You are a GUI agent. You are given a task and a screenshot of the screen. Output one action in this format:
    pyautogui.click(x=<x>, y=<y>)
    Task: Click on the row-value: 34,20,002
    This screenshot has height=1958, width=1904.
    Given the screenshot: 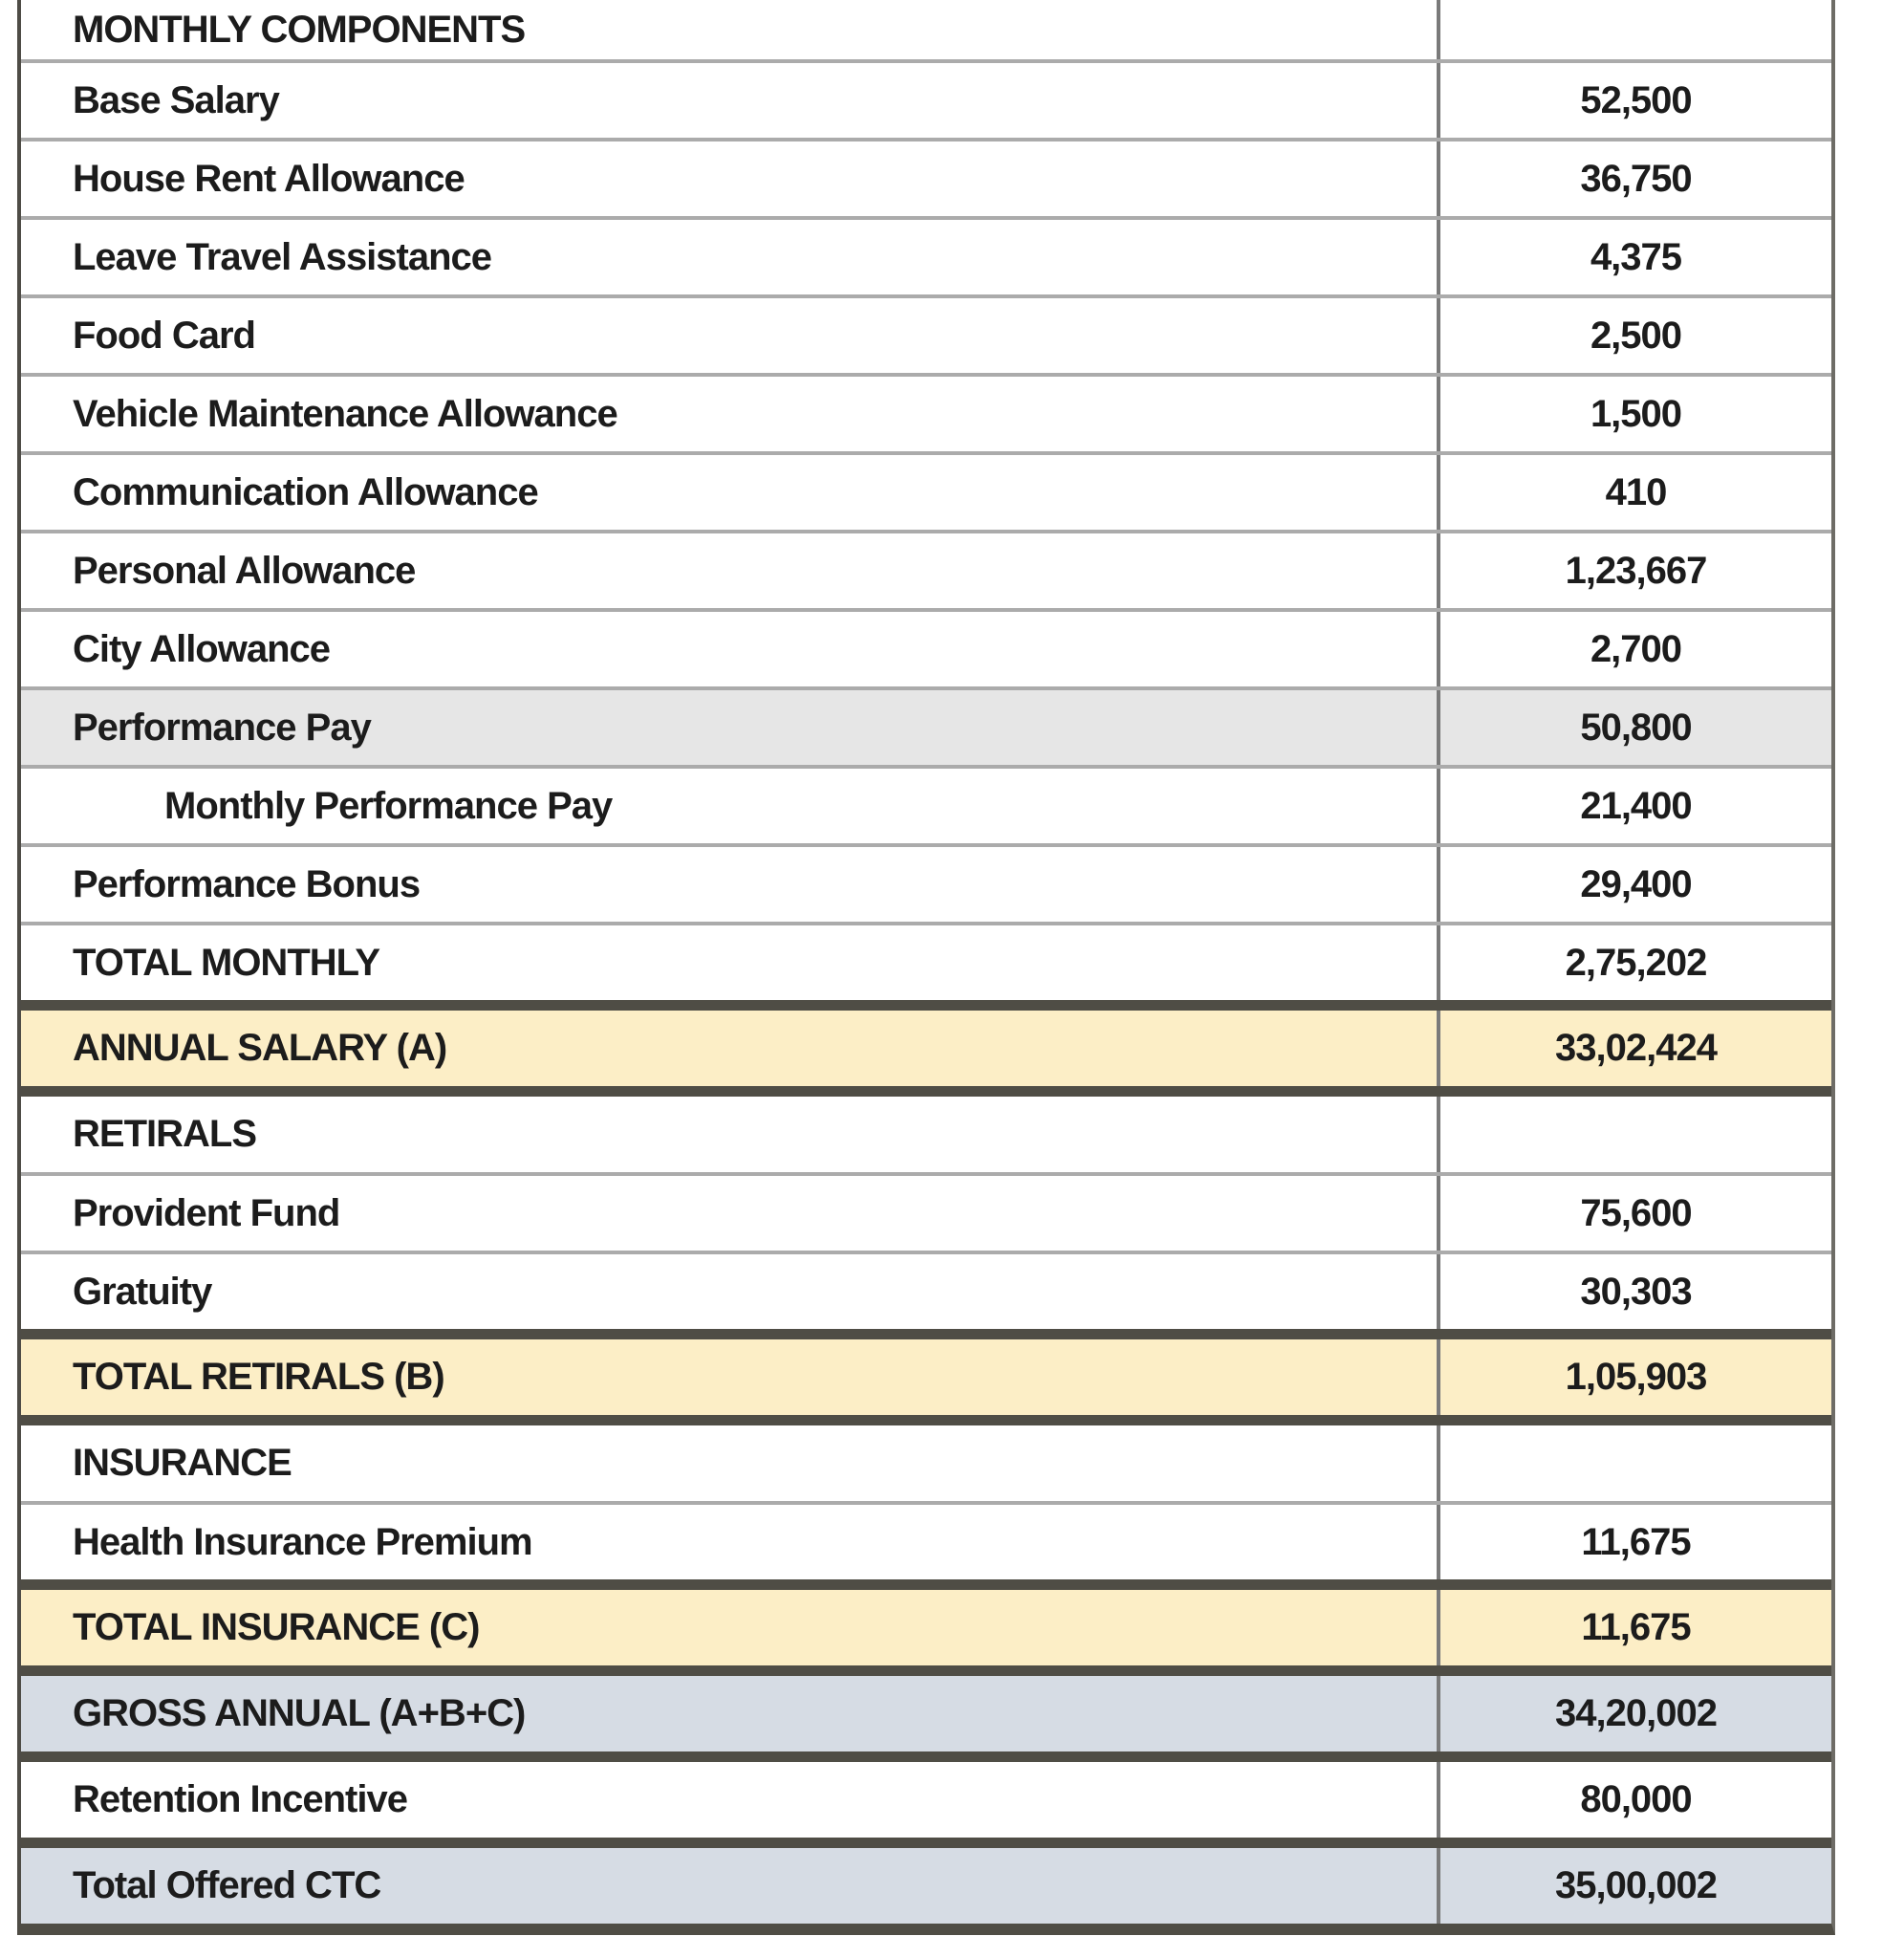 What is the action you would take?
    pyautogui.click(x=1634, y=1714)
    